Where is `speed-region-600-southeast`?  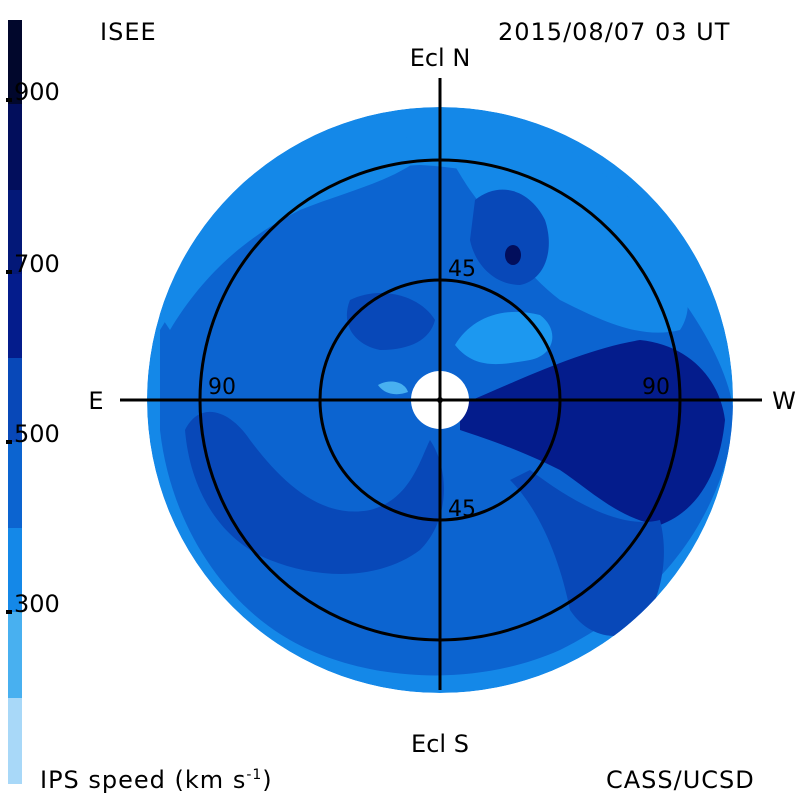
speed-region-600-southeast is located at coordinates (587, 553).